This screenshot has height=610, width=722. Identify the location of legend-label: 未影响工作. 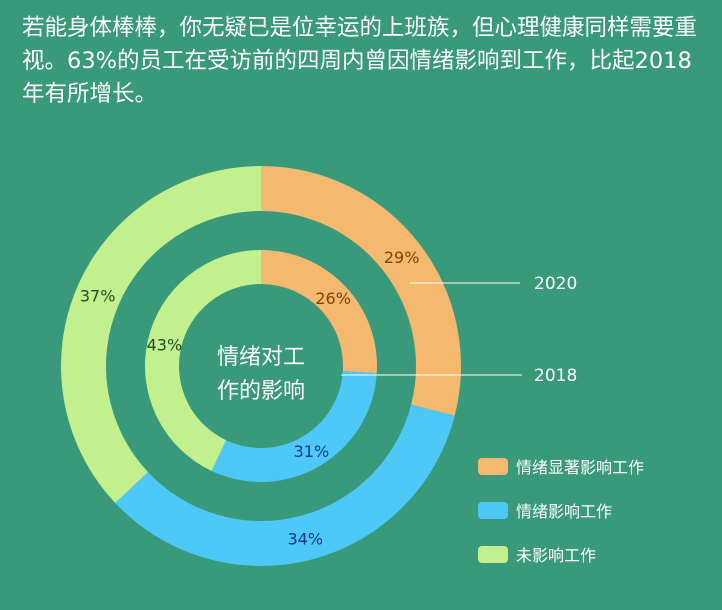
(556, 555).